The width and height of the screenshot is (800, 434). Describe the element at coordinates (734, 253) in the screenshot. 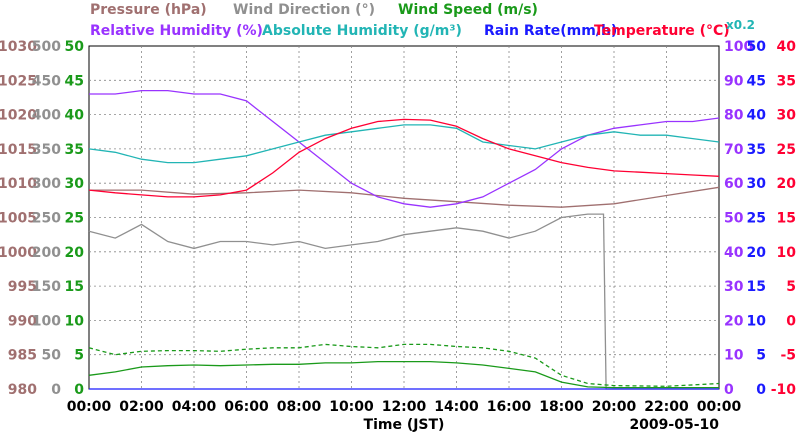

I see `tick-humidity: 40` at that location.